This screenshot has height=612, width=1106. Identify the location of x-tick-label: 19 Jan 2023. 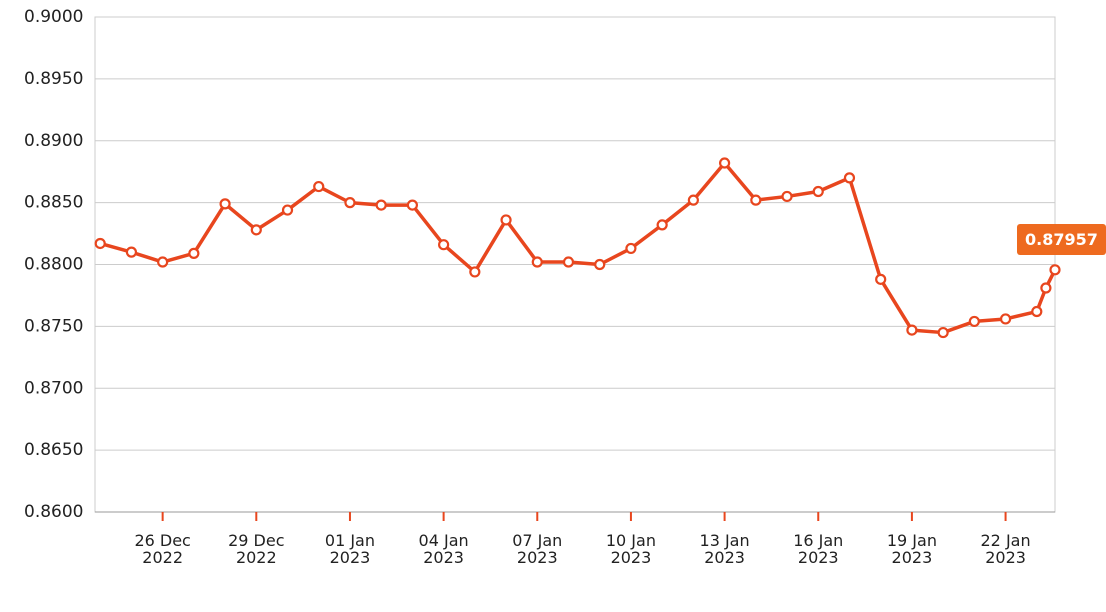
(911, 549).